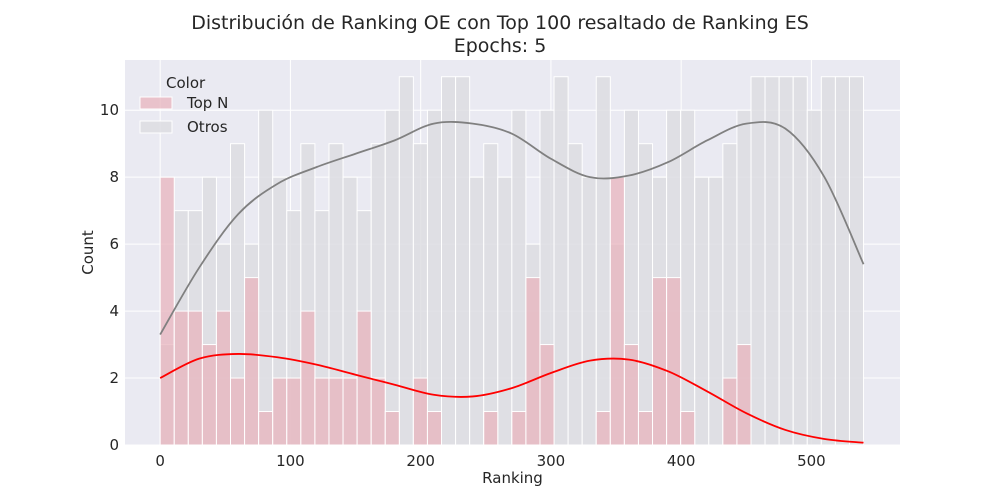  What do you see at coordinates (114, 378) in the screenshot?
I see `y-tick-label: 2` at bounding box center [114, 378].